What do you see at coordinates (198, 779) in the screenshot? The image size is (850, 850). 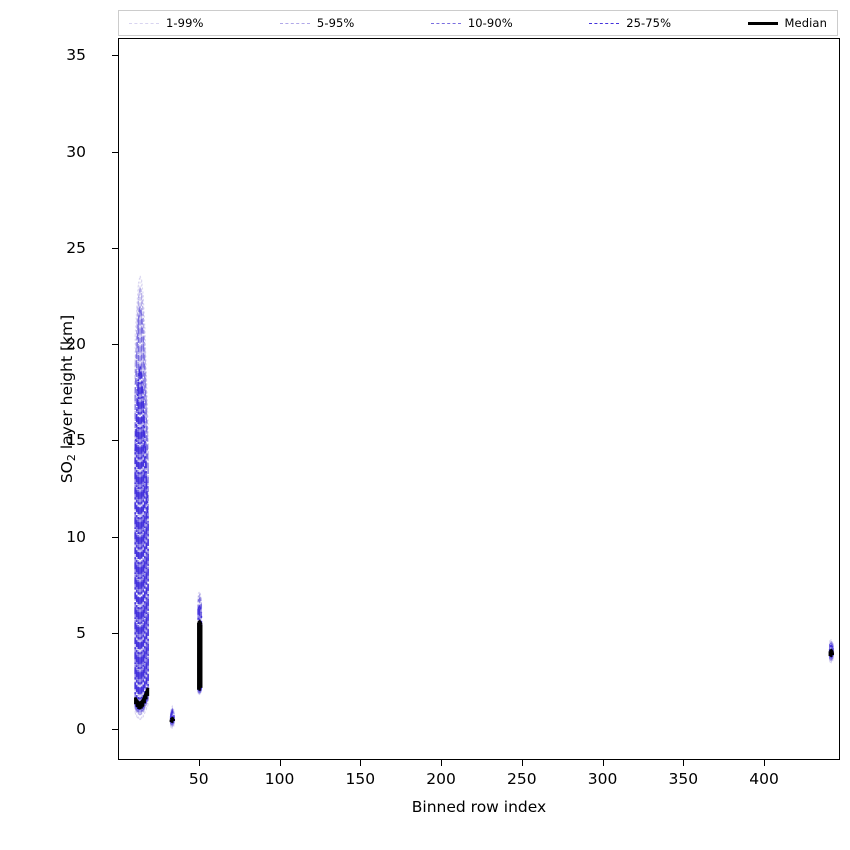 I see `x-tick-label: 50` at bounding box center [198, 779].